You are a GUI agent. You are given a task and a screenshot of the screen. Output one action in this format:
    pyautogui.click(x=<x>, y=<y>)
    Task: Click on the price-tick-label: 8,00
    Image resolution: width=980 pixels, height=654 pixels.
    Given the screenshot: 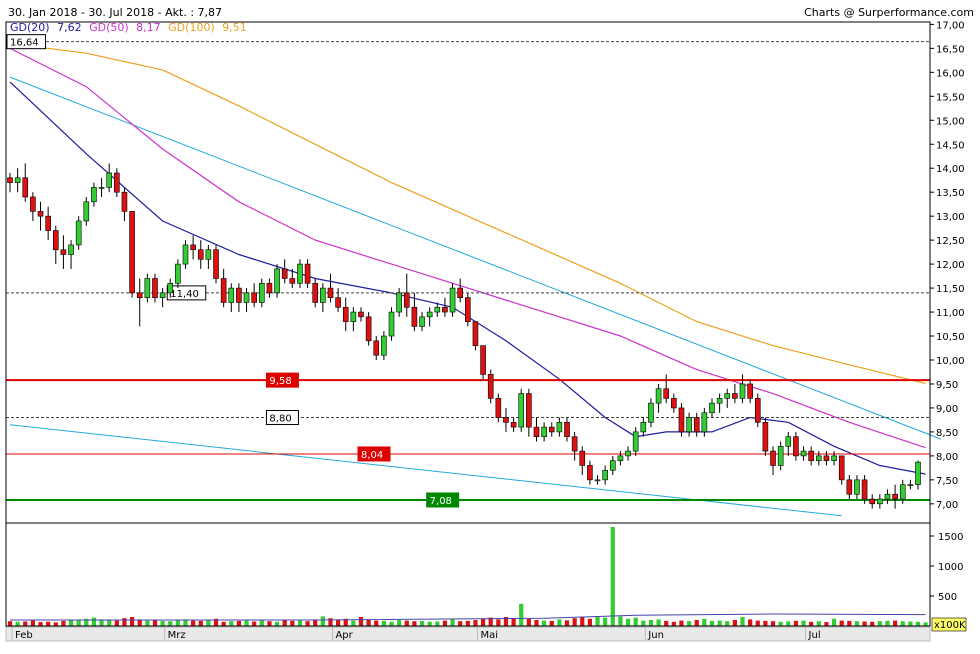 What is the action you would take?
    pyautogui.click(x=947, y=457)
    